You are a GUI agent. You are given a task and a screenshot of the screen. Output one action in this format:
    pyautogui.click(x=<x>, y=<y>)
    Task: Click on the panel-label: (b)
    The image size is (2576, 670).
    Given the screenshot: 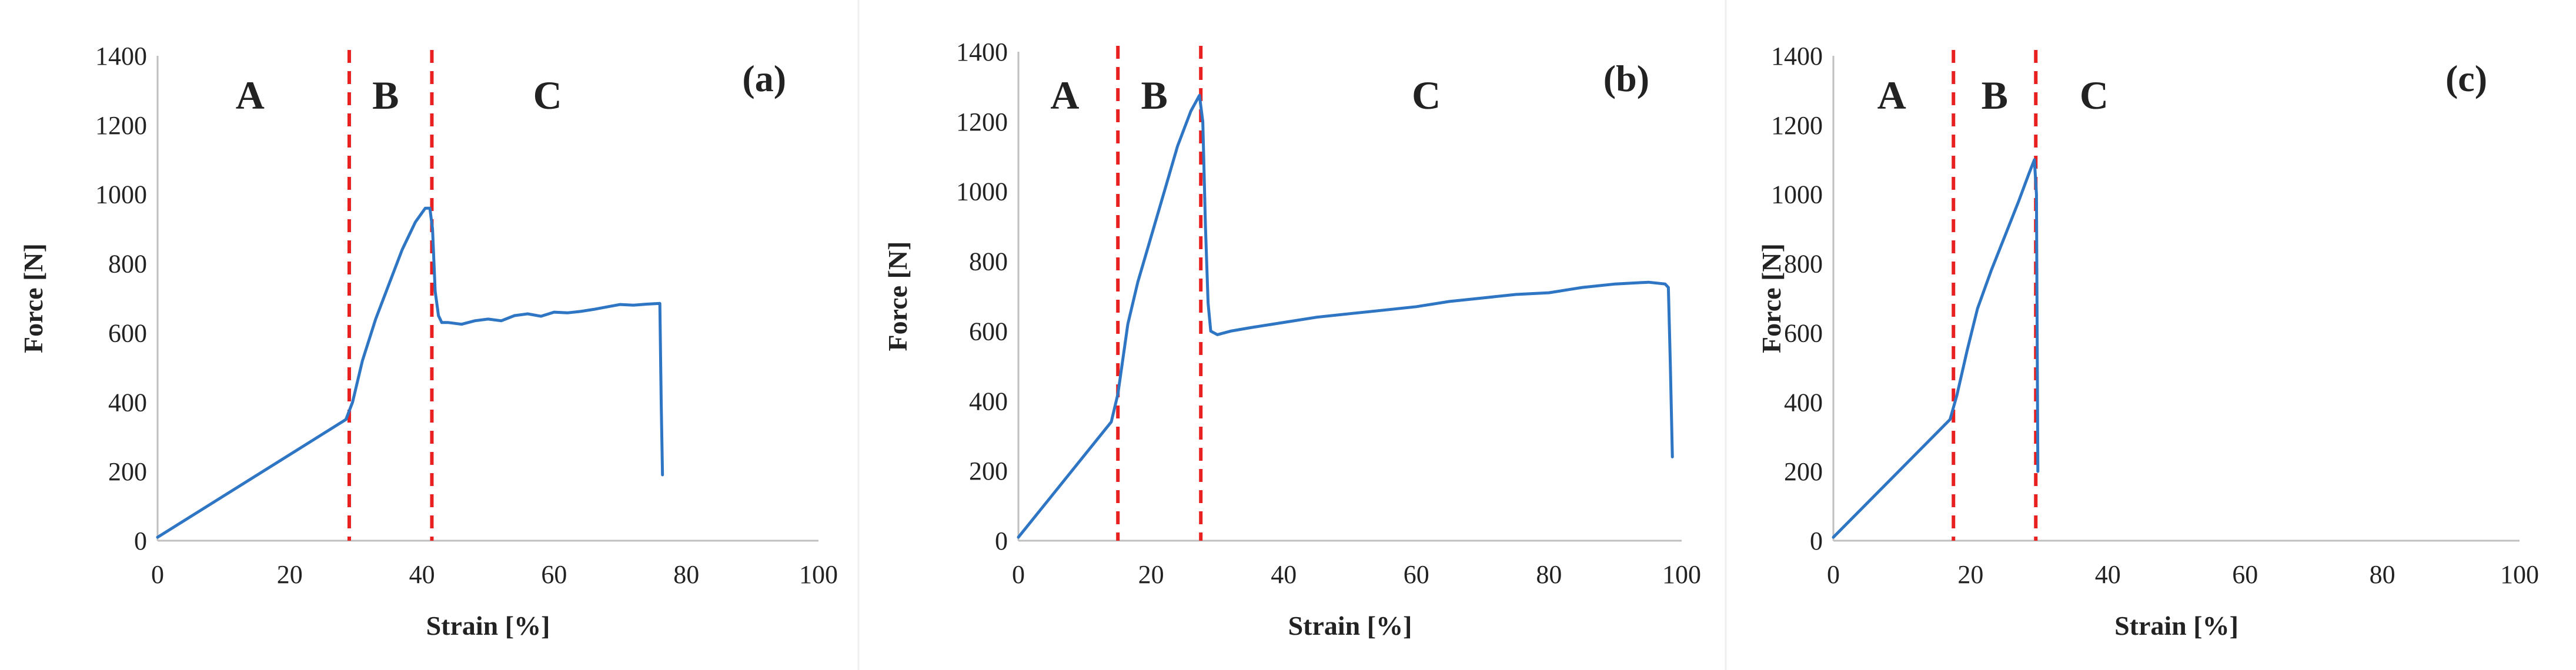 What is the action you would take?
    pyautogui.click(x=1626, y=79)
    